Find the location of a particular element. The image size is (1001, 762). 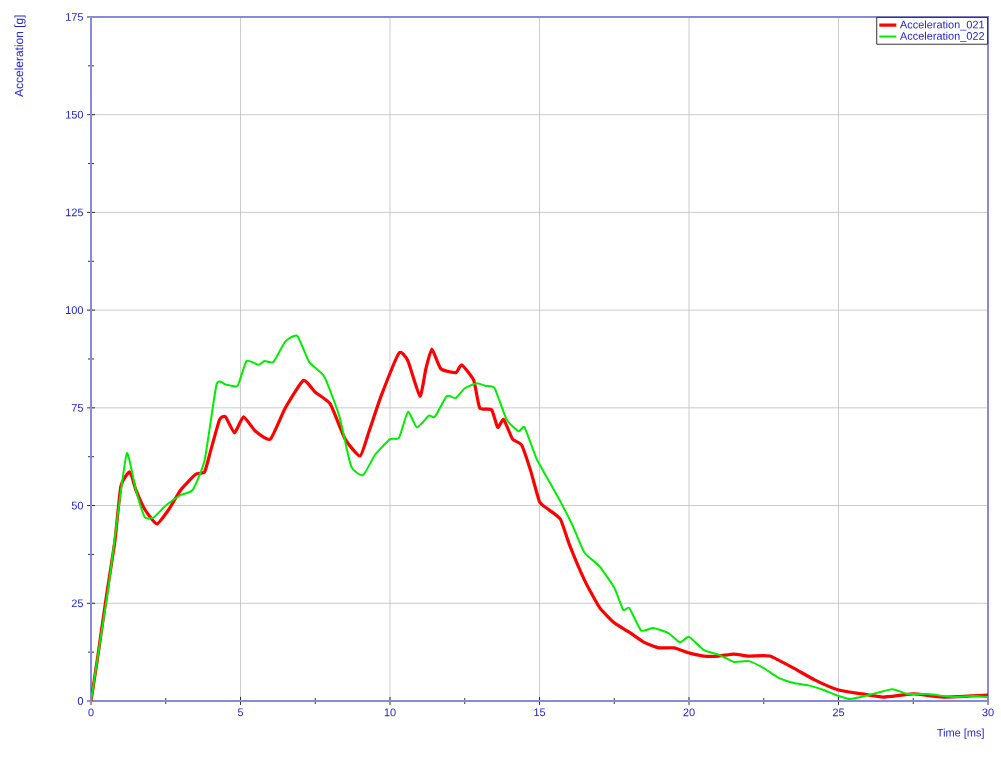

x-tick-label: 10 is located at coordinates (390, 712).